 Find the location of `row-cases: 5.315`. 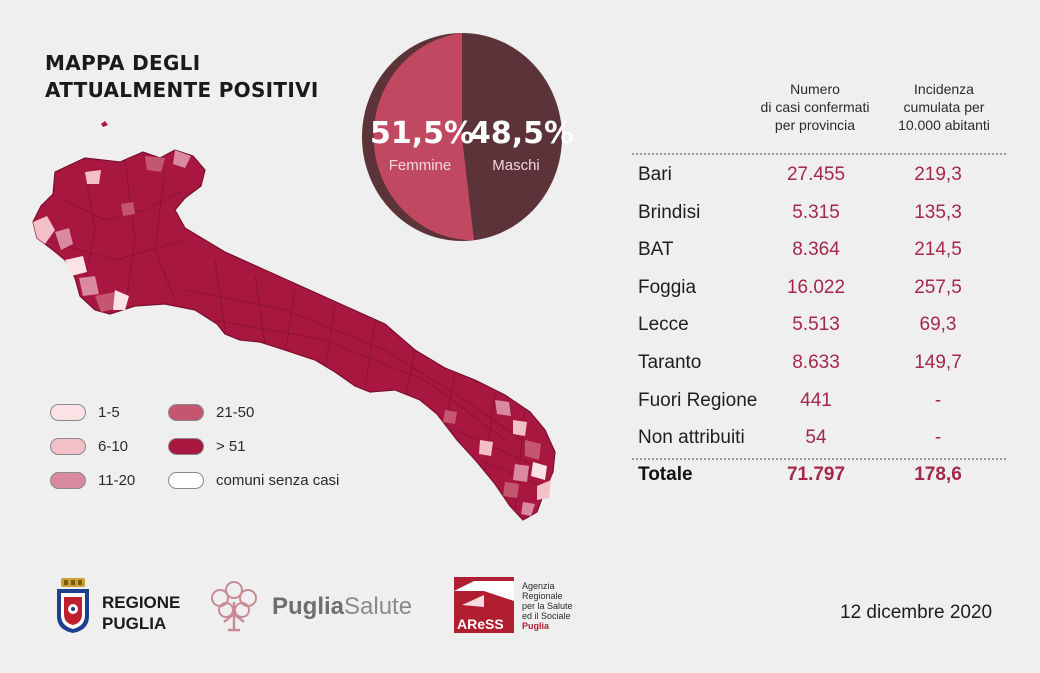

row-cases: 5.315 is located at coordinates (816, 212).